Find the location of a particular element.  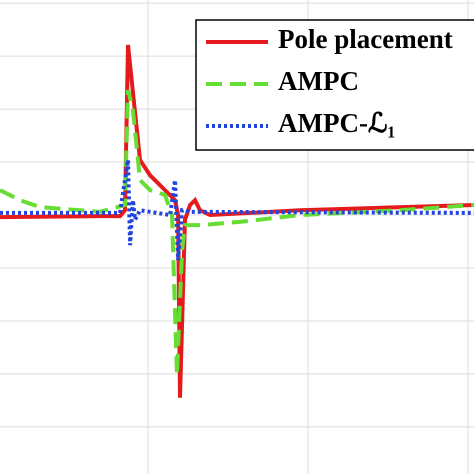

legend-label: AMPC-ℒ₁ is located at coordinates (337, 123).